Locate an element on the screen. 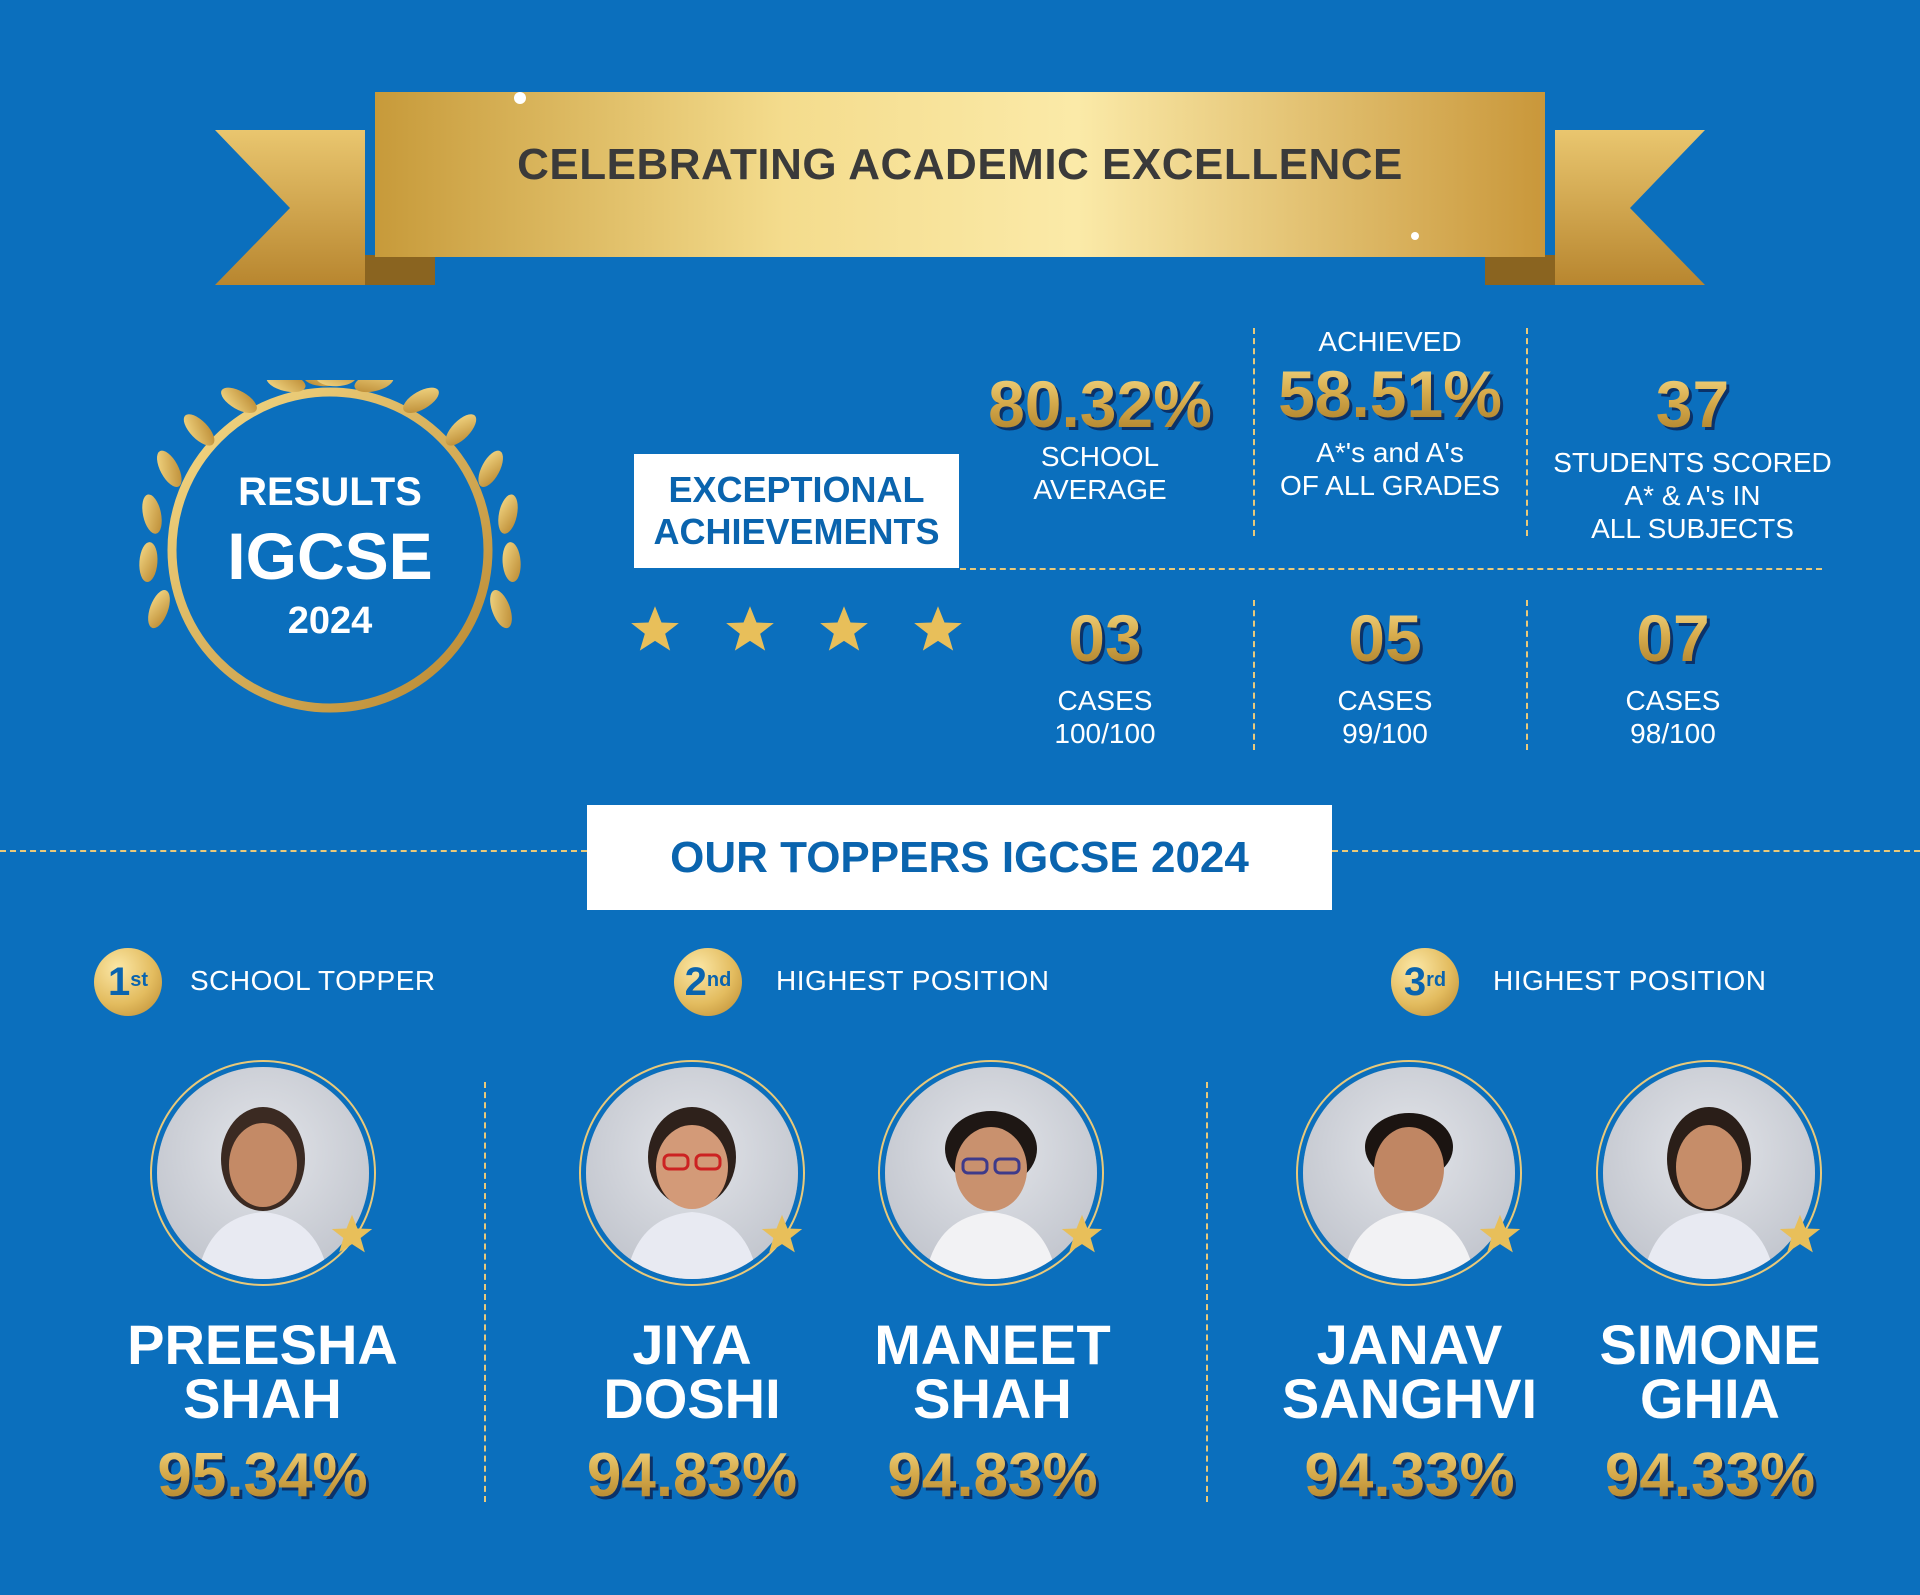  stat-cases-98: 07 CASES 98/100 is located at coordinates (1673, 676).